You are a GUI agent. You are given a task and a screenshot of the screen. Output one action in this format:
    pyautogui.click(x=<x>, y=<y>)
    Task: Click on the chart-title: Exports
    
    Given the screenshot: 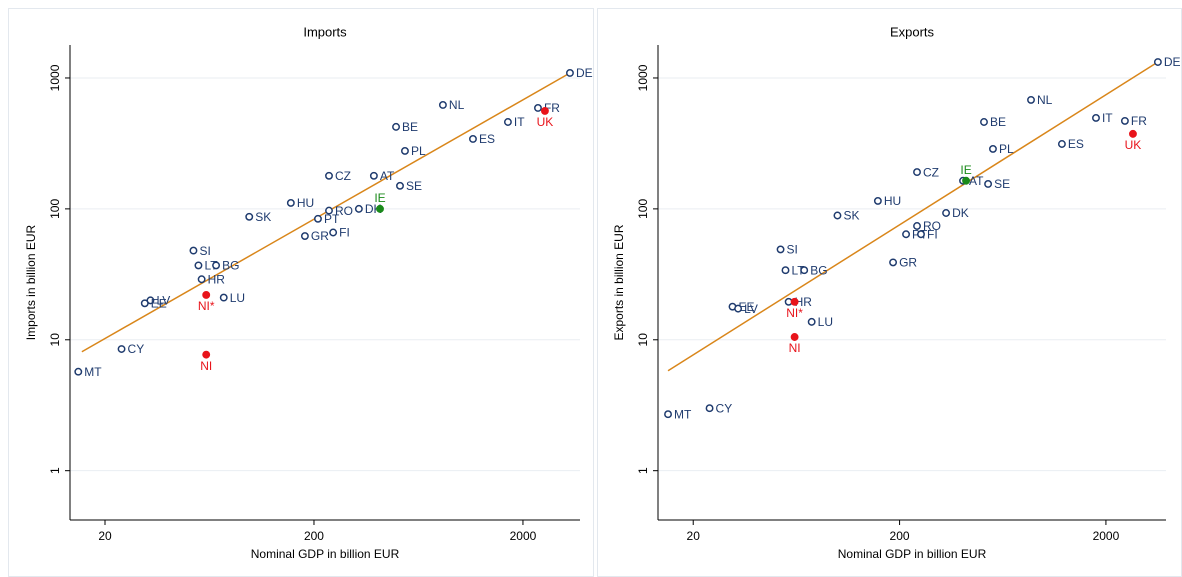 What is the action you would take?
    pyautogui.click(x=912, y=31)
    